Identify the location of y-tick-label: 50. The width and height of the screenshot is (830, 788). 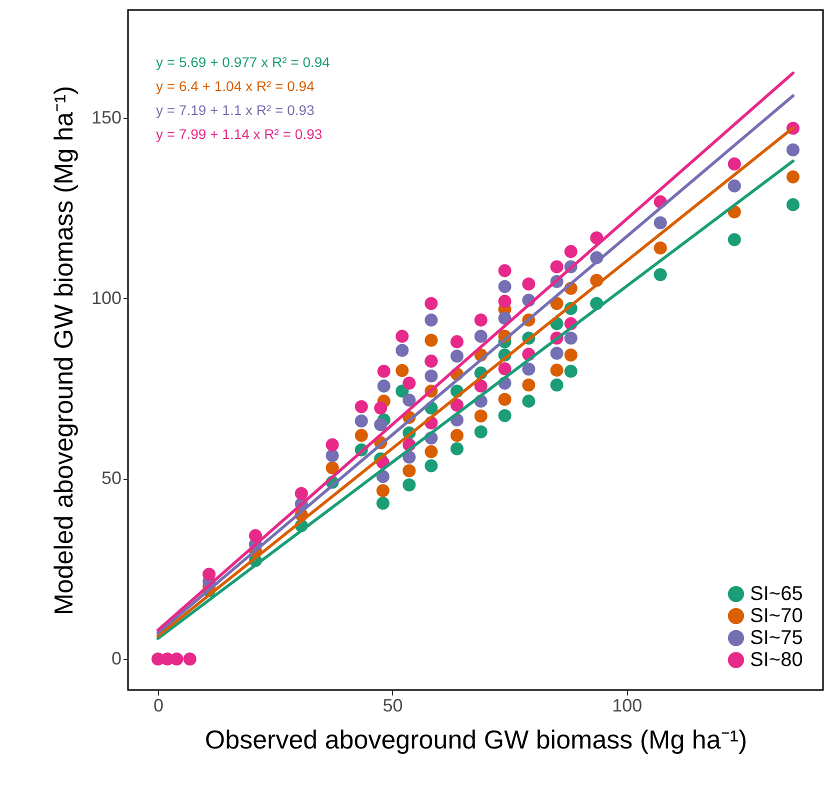
(111, 478).